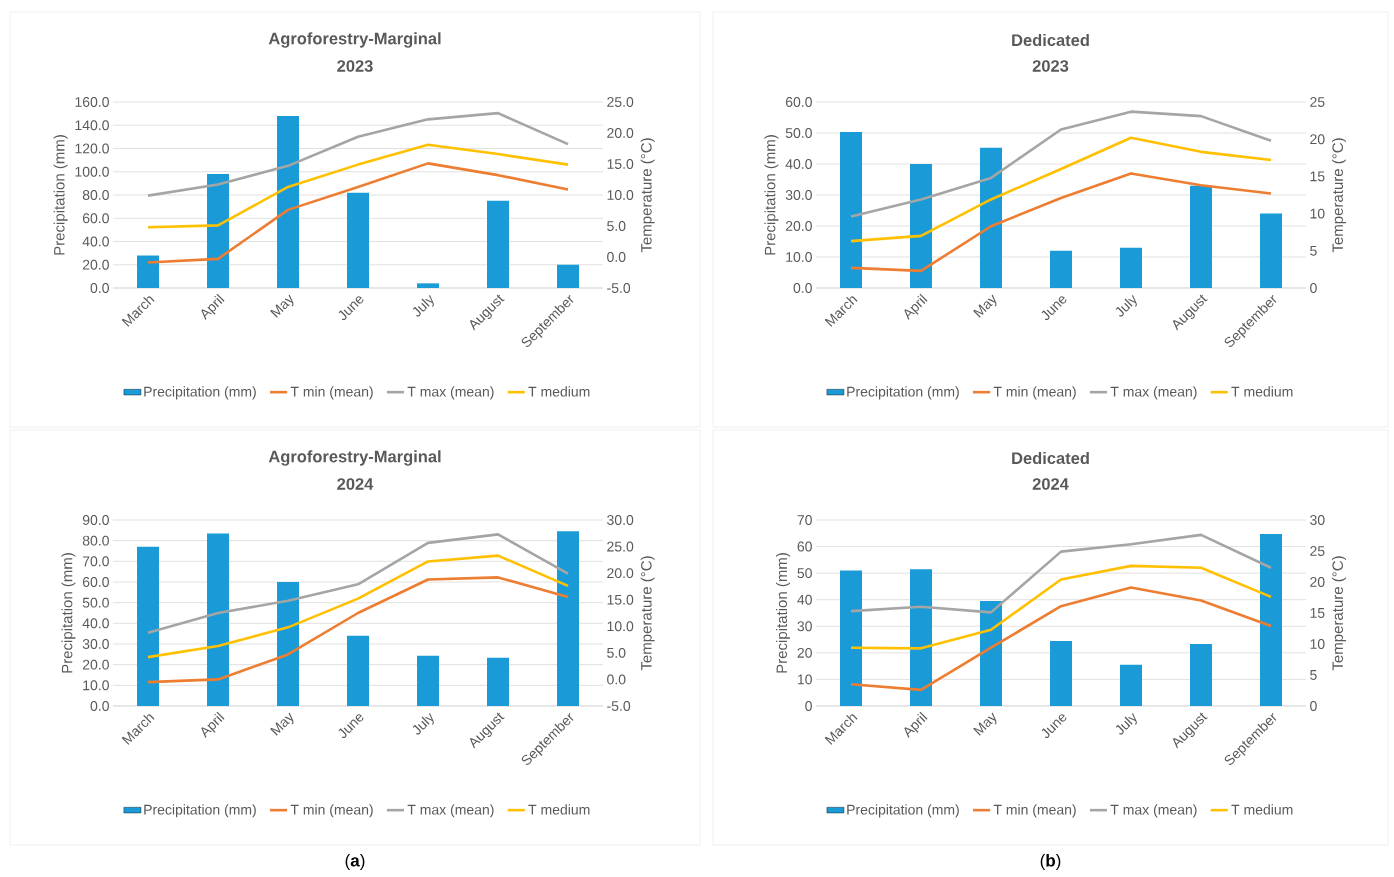  What do you see at coordinates (95, 561) in the screenshot?
I see `y-tick-label: 70.0` at bounding box center [95, 561].